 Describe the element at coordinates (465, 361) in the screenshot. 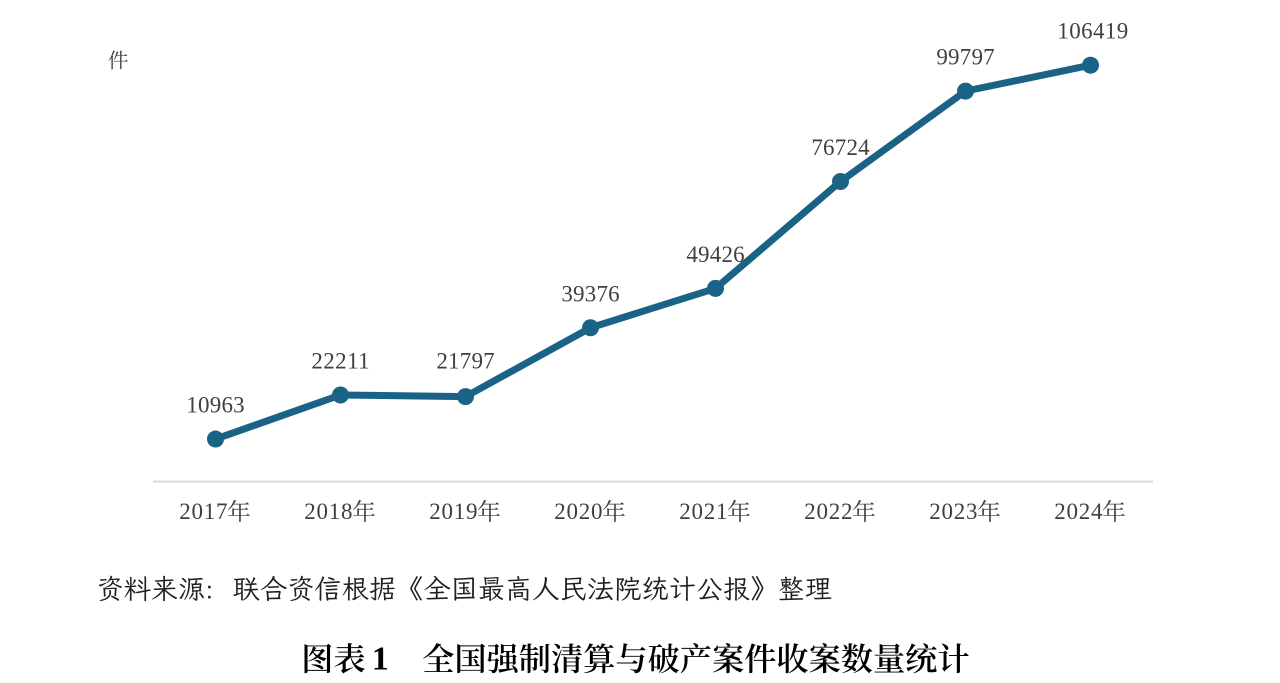

I see `svg-text: 21797` at that location.